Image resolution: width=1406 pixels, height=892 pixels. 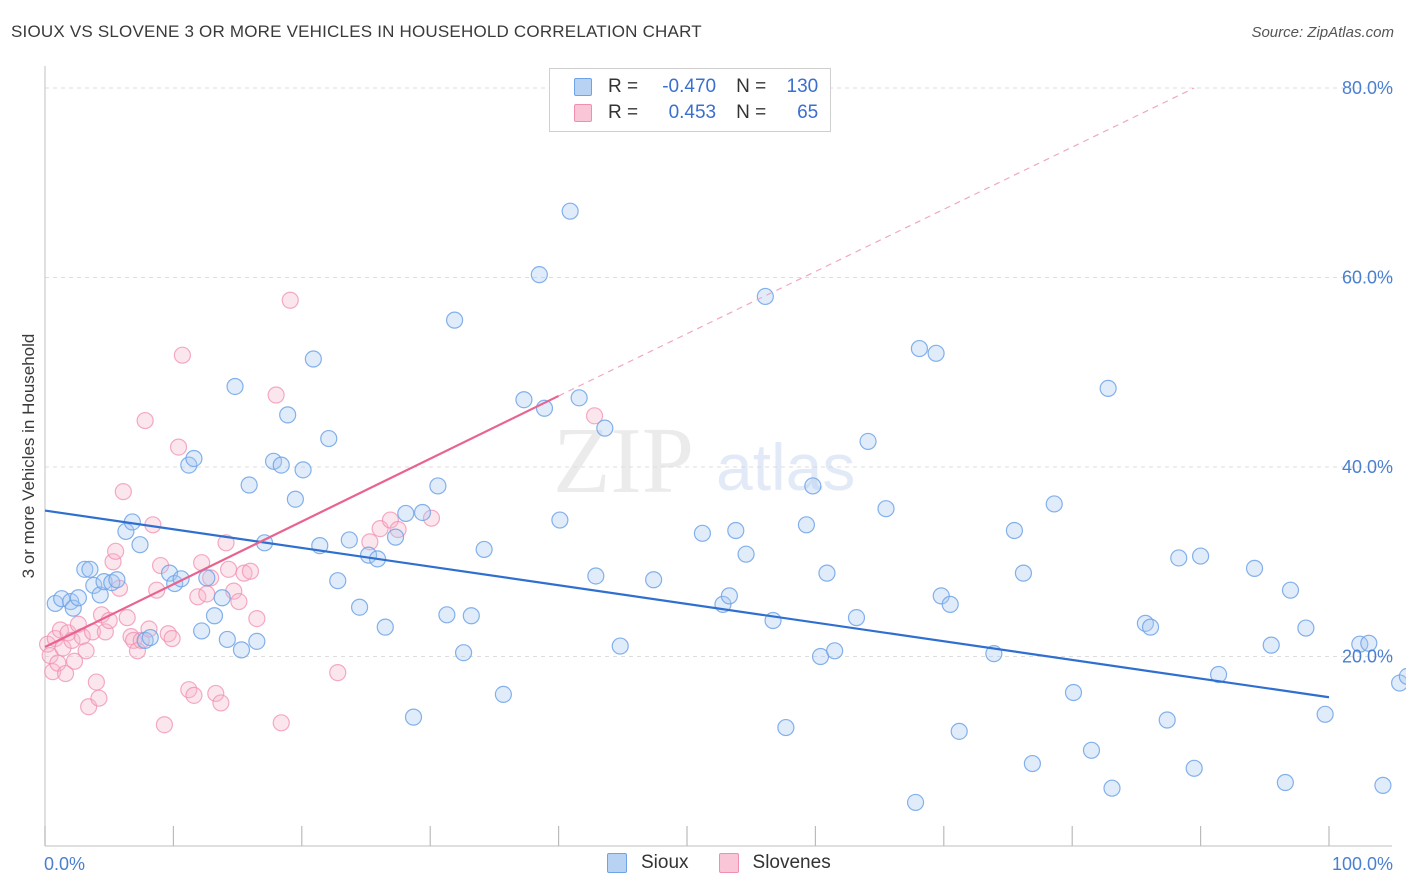 What do you see at coordinates (802, 86) in the screenshot?
I see `n-value: 130` at bounding box center [802, 86].